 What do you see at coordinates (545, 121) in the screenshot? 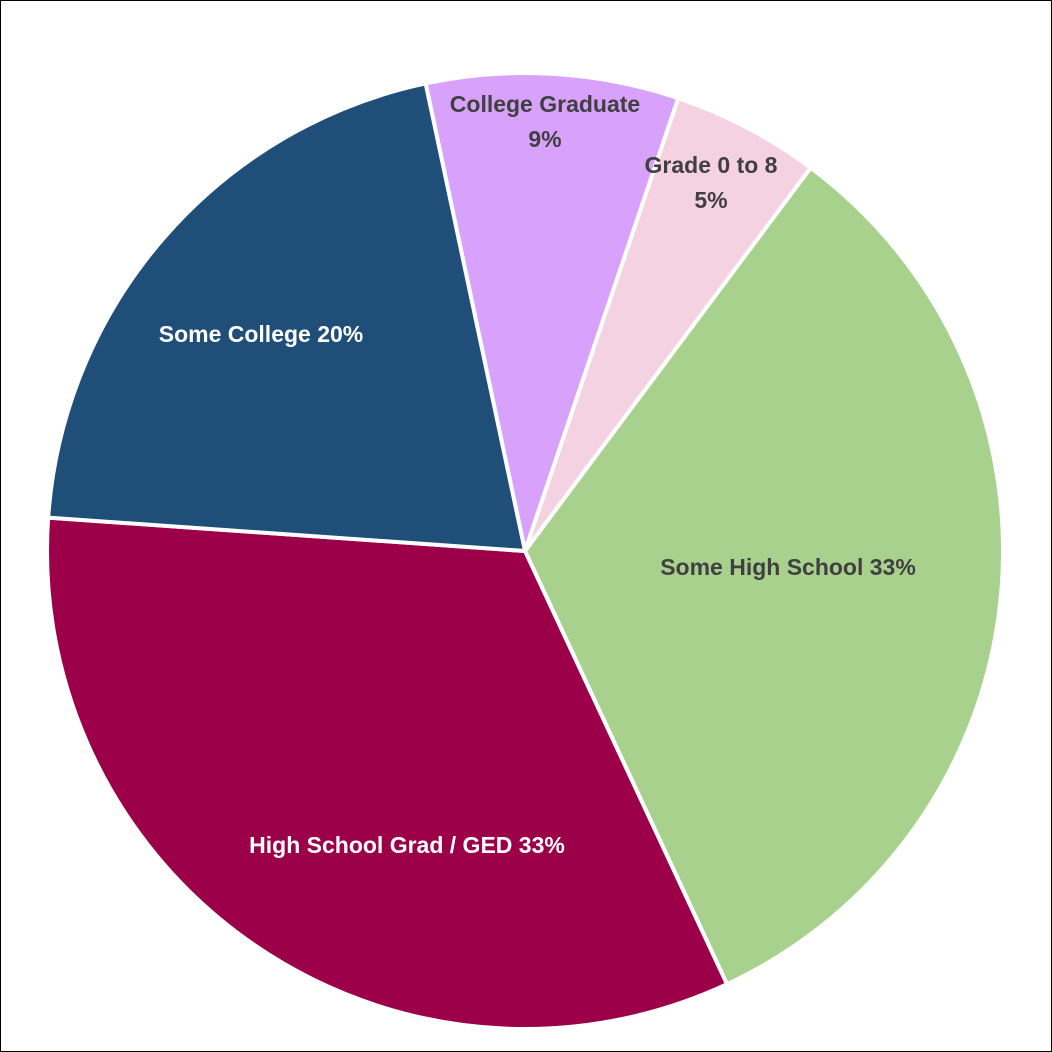
I see `slice-label: College Graduate 9%` at bounding box center [545, 121].